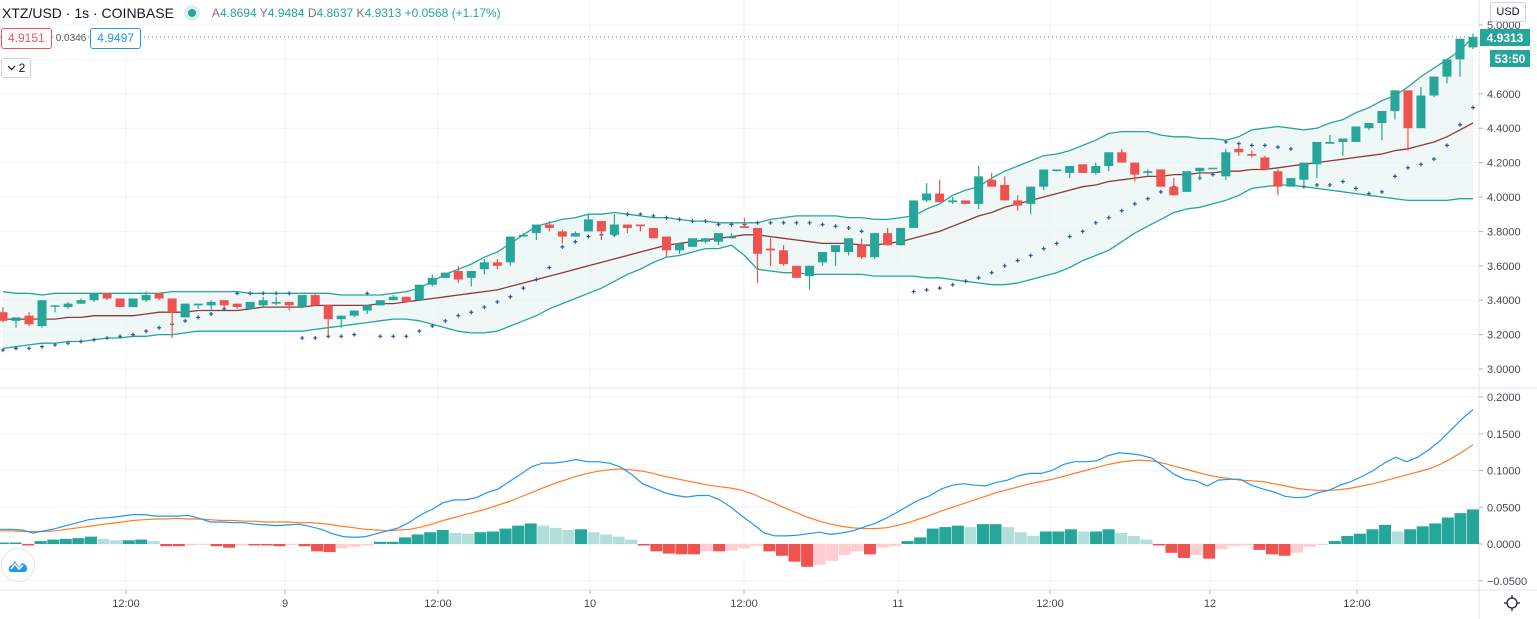 This screenshot has height=619, width=1537. What do you see at coordinates (16, 68) in the screenshot?
I see `indicator-legend-toggle: 2` at bounding box center [16, 68].